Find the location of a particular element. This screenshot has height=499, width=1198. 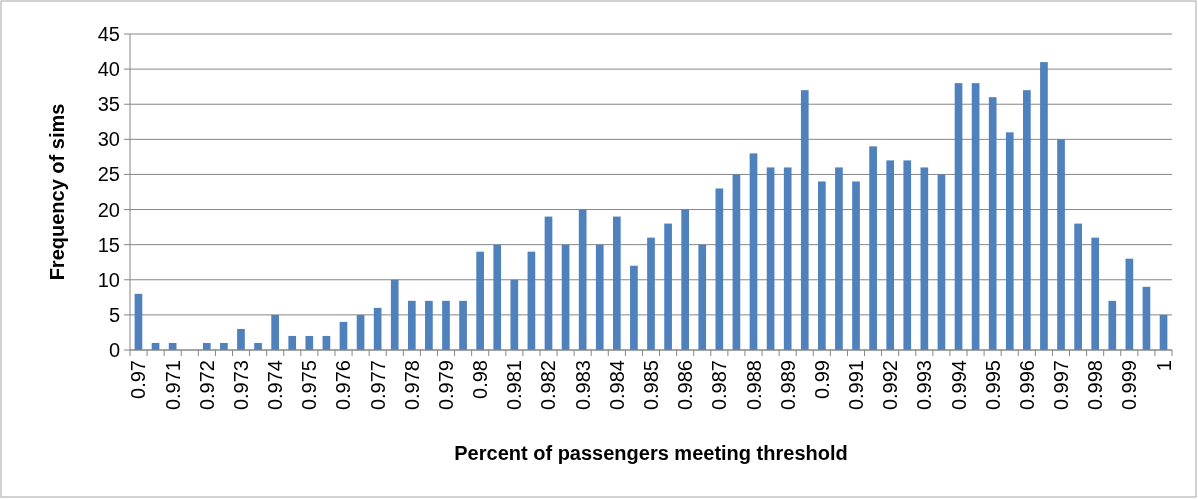

y-tick-label: 40 is located at coordinates (108, 69).